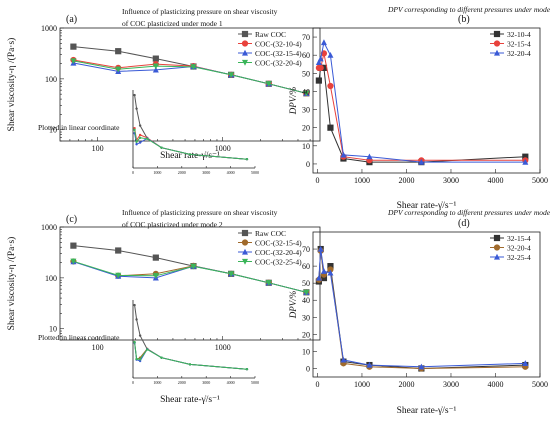 This screenshot has width=550, height=426. Describe the element at coordinates (519, 44) in the screenshot. I see `legend-label: 32-15-4` at that location.